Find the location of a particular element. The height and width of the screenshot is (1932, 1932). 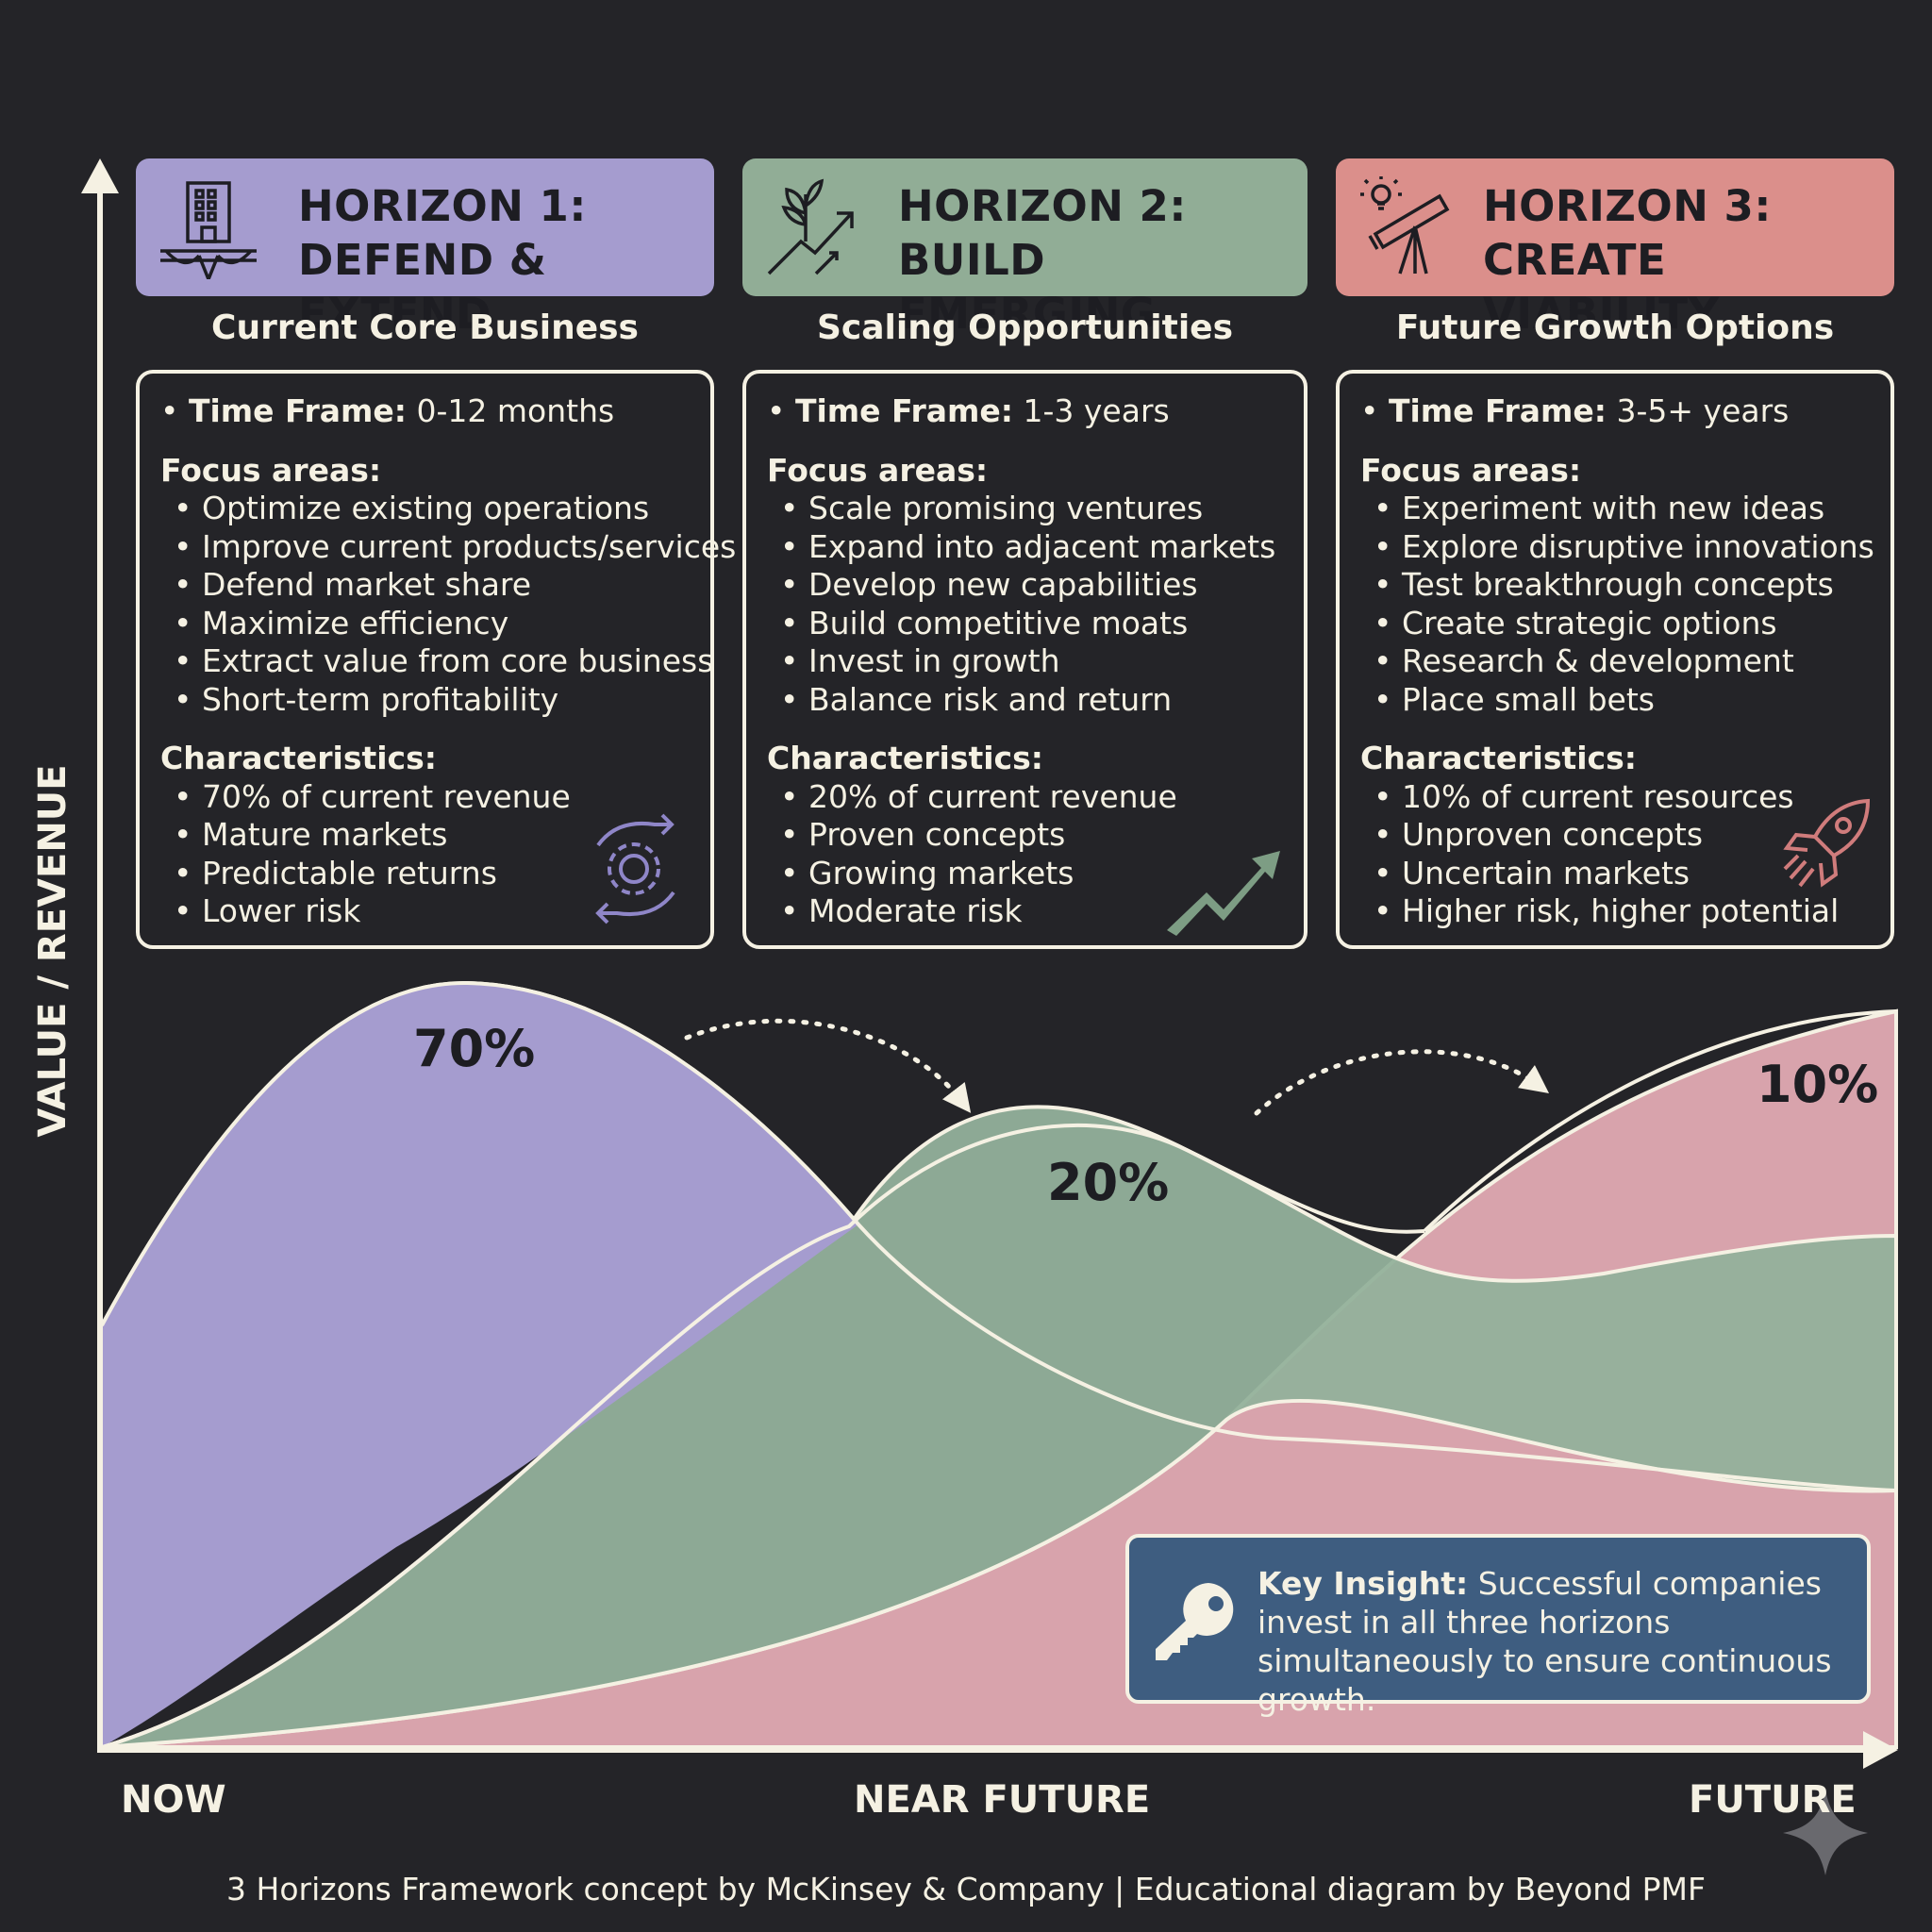

list-item: Scale promising ventures is located at coordinates (1030, 509).